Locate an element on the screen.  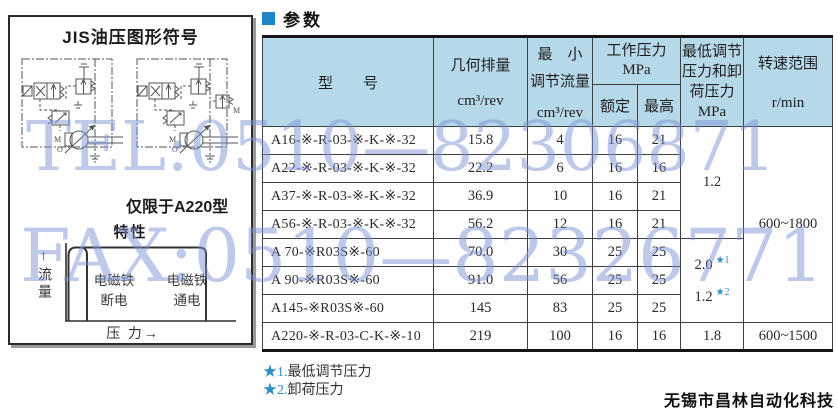
footnote-ref-1: ★1 is located at coordinates (722, 260).